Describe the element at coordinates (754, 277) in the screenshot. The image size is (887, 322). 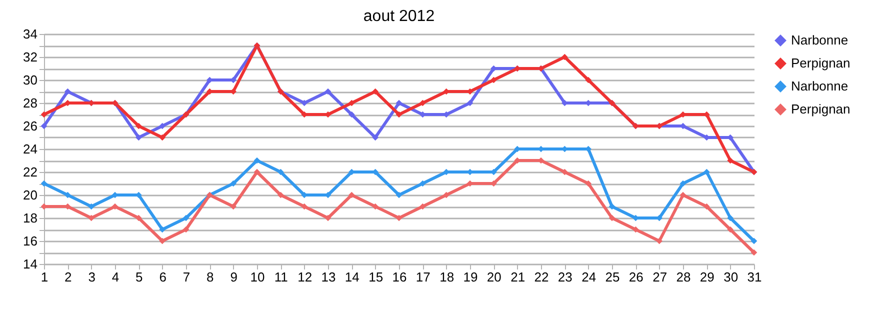
I see `x-tick-label: 31` at that location.